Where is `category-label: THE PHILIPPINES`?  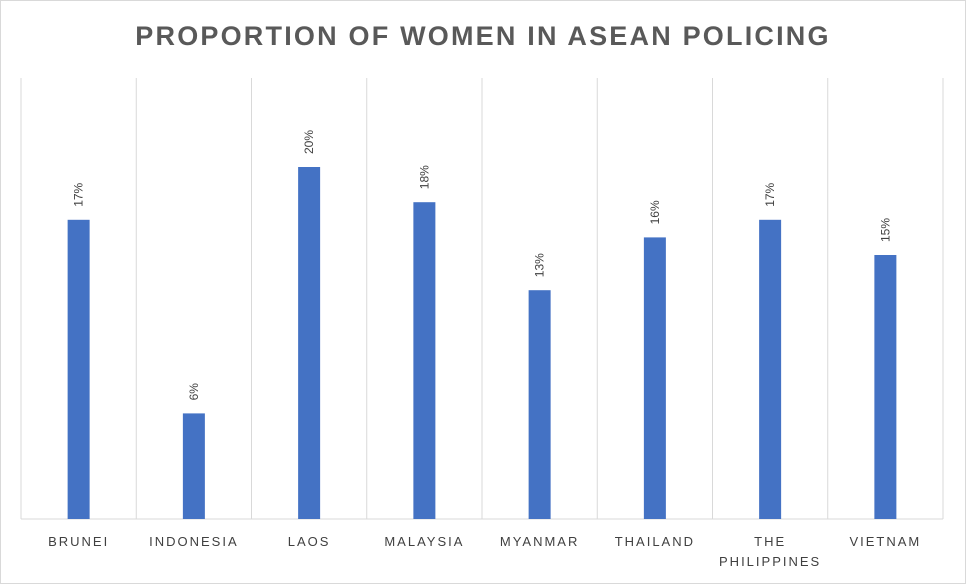 category-label: THE PHILIPPINES is located at coordinates (770, 551).